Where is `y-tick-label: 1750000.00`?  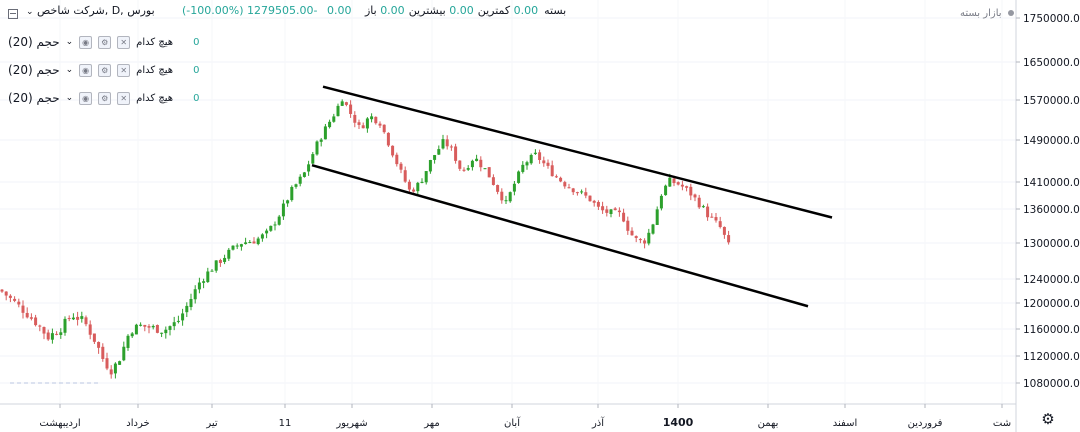 y-tick-label: 1750000.00 is located at coordinates (1051, 19).